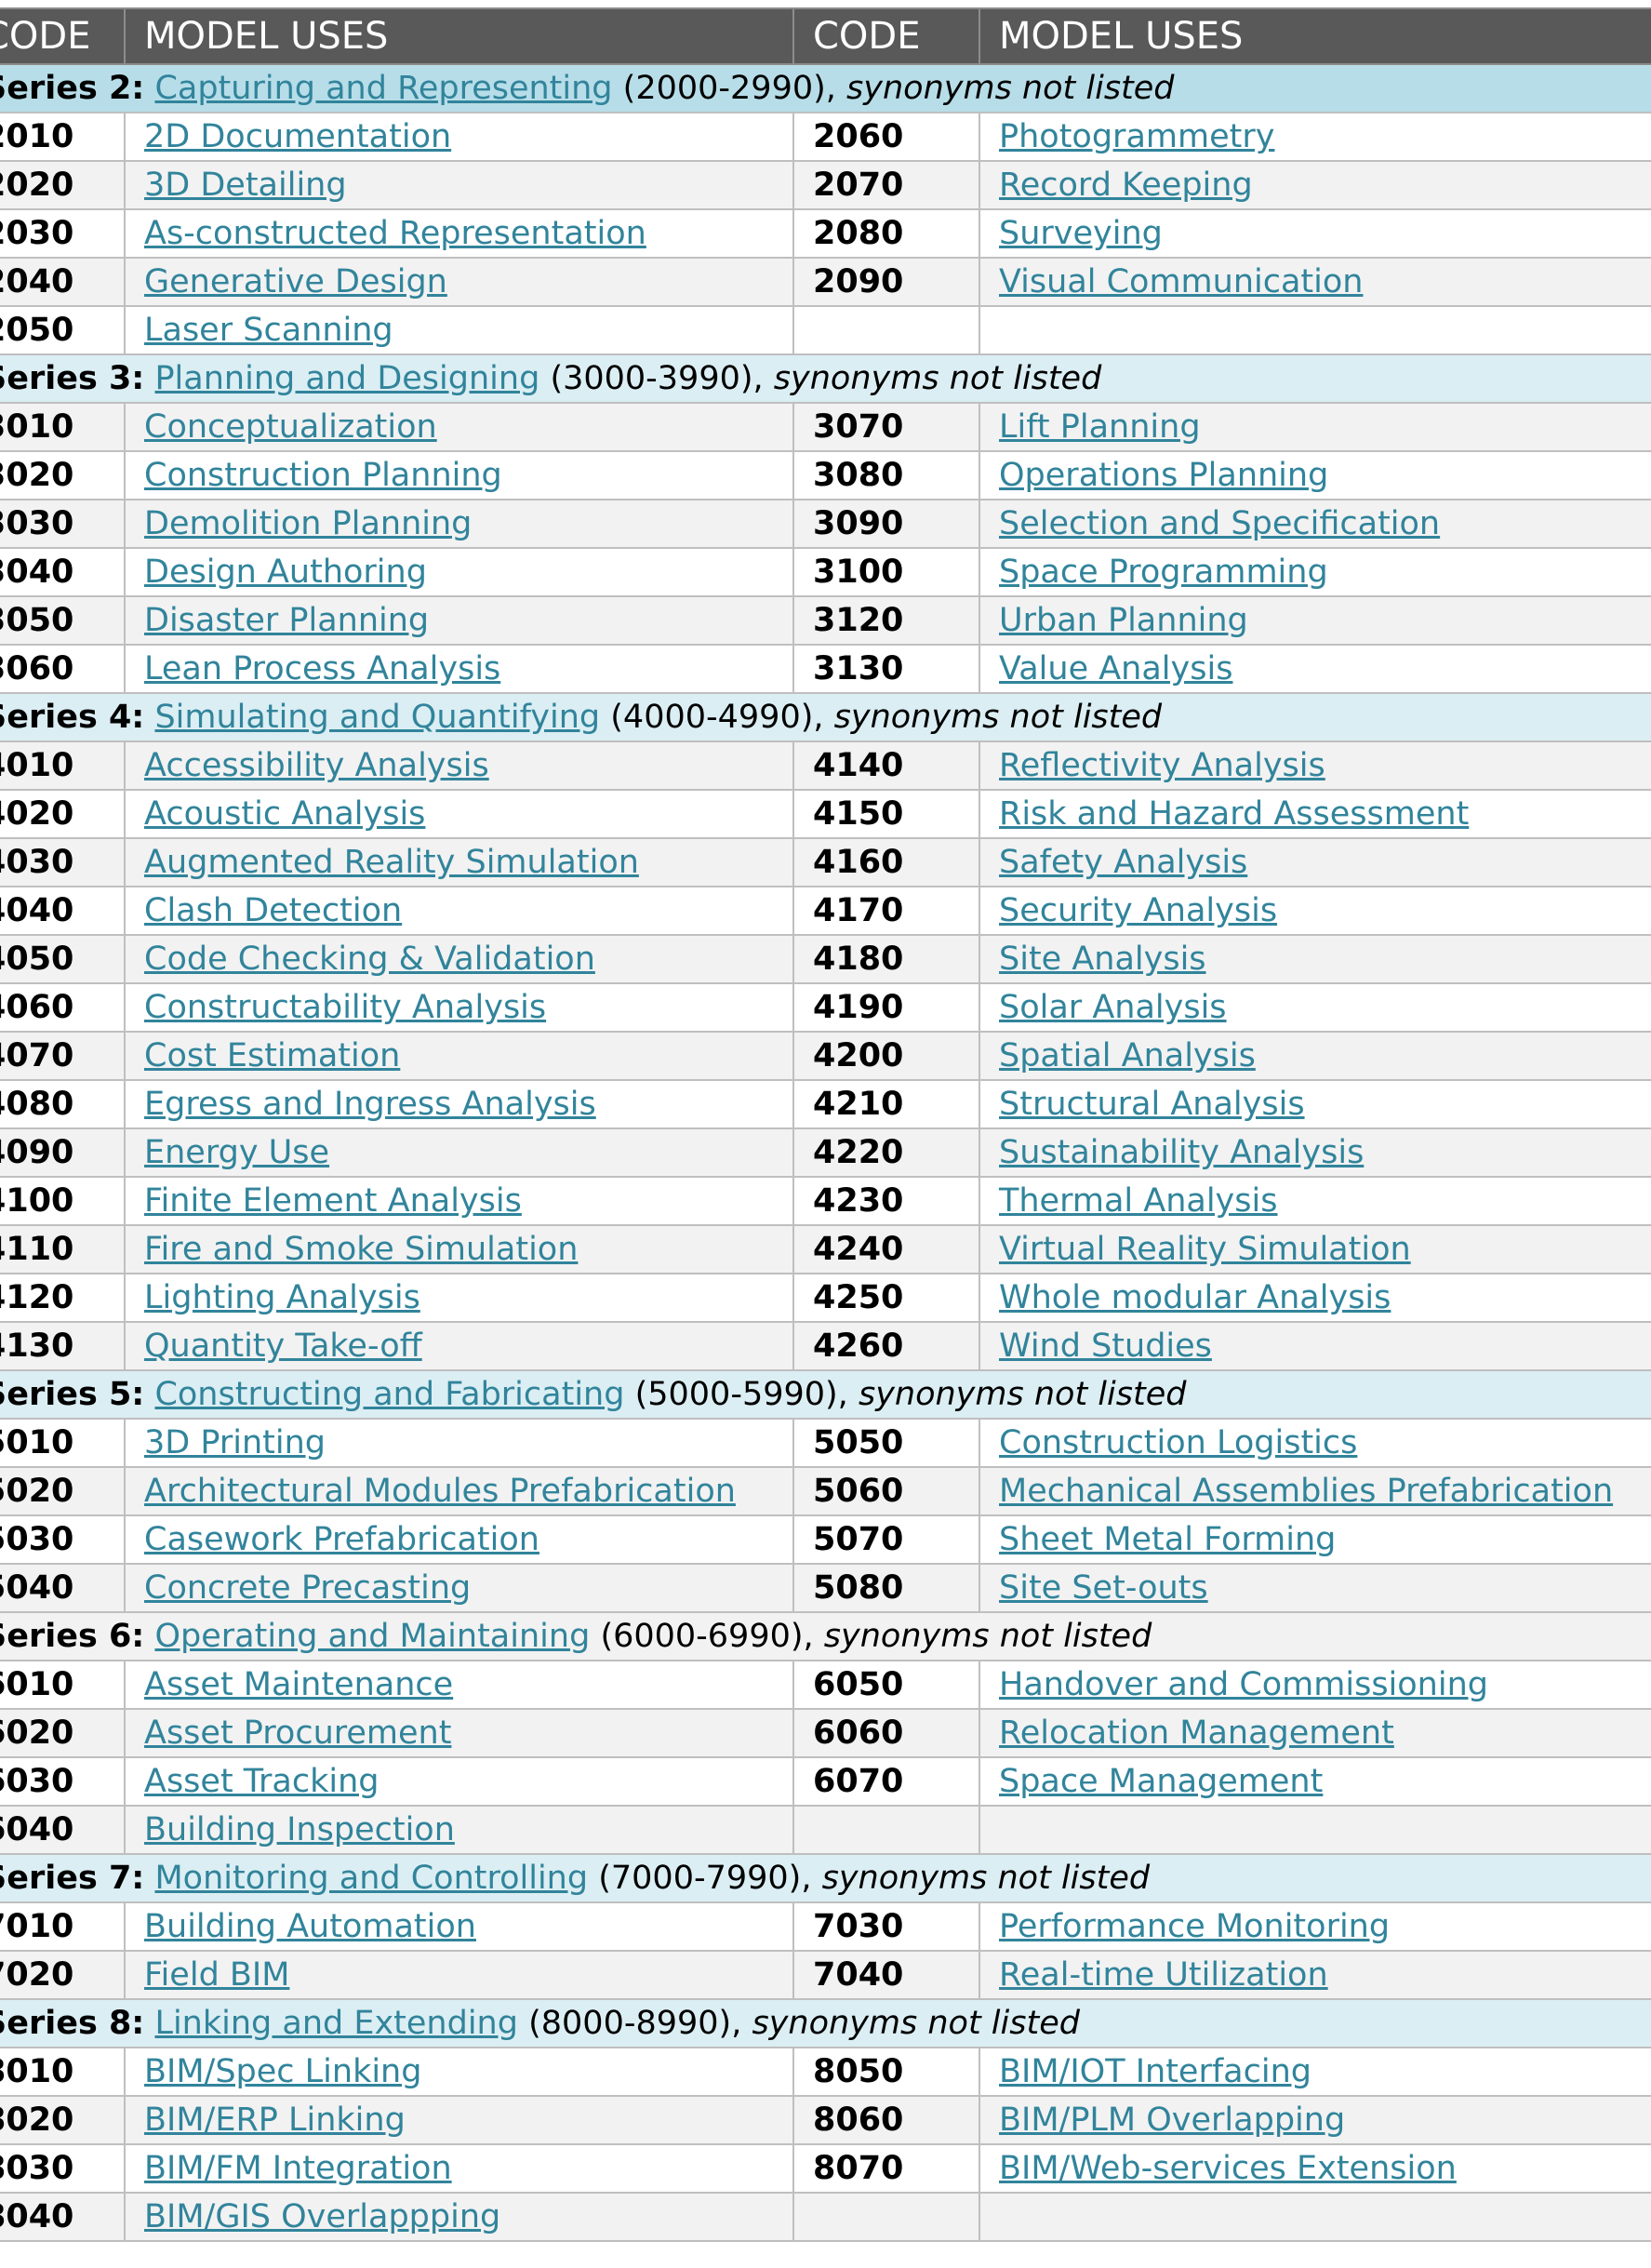 Image resolution: width=1651 pixels, height=2268 pixels. What do you see at coordinates (1100, 427) in the screenshot?
I see `model-use-link: Lift Planning` at bounding box center [1100, 427].